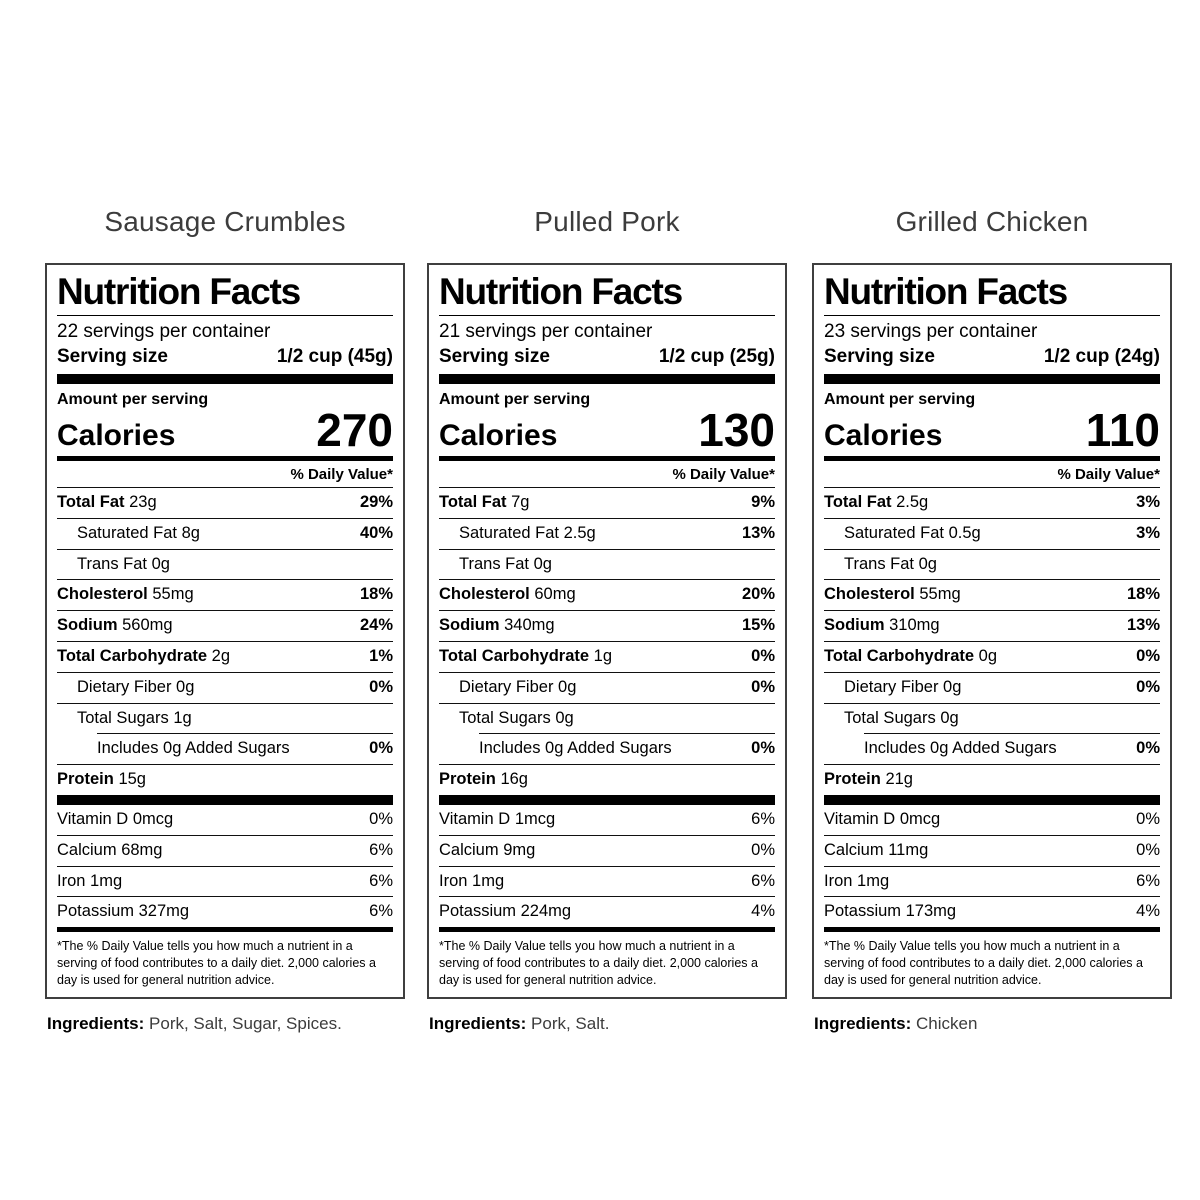  Describe the element at coordinates (494, 563) in the screenshot. I see `nutrient-name: Trans Fat` at that location.